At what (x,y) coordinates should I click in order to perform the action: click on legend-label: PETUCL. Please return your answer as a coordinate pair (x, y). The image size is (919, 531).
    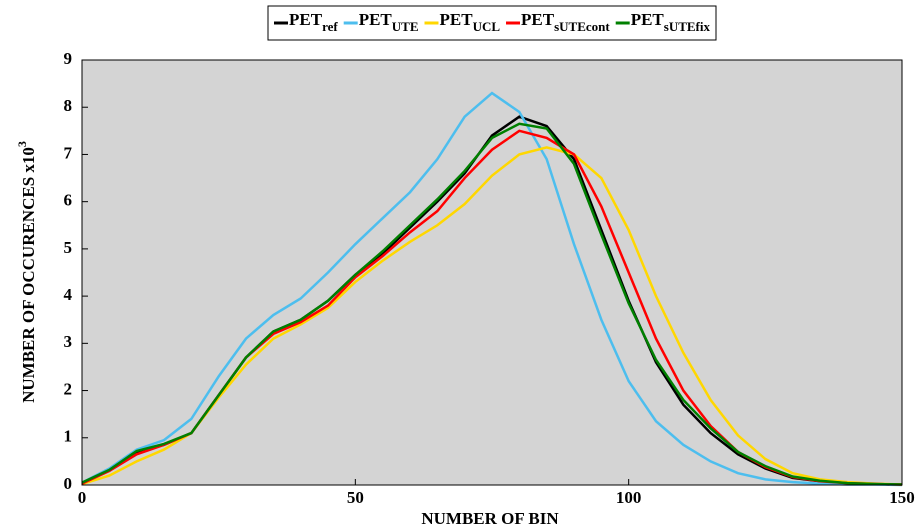
    Looking at the image, I should click on (470, 22).